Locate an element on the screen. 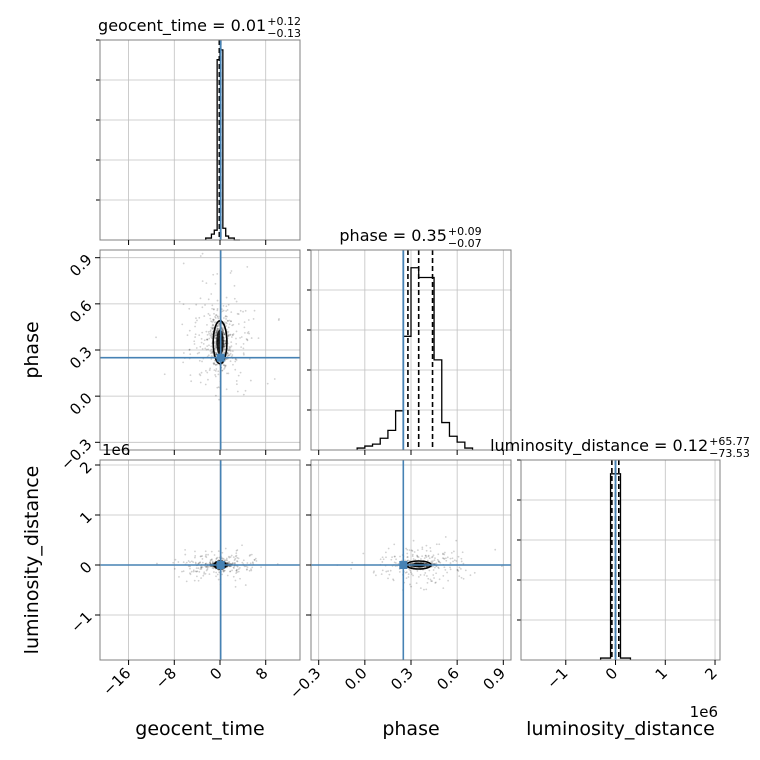 The image size is (760, 760). title-main: phase = 0.35 is located at coordinates (392, 235).